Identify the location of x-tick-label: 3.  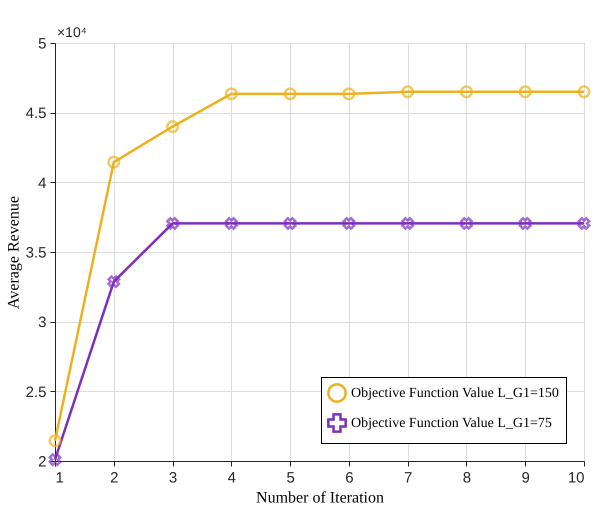
(173, 478).